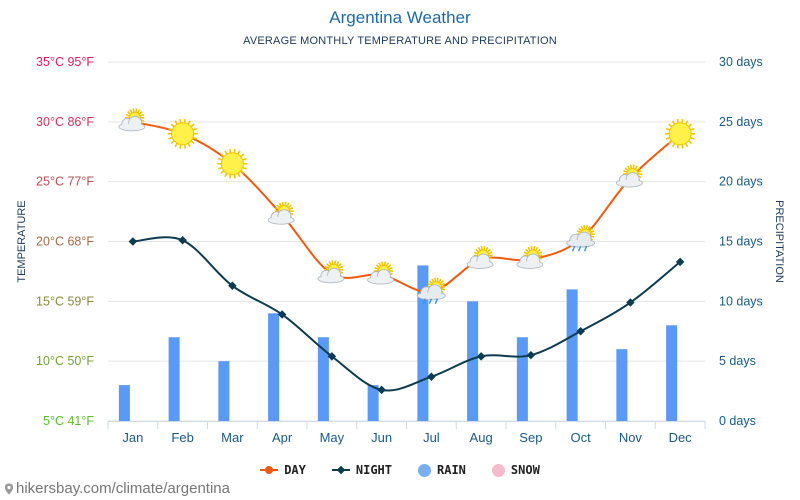 This screenshot has width=800, height=500. I want to click on right-tick-label: 5 days, so click(737, 361).